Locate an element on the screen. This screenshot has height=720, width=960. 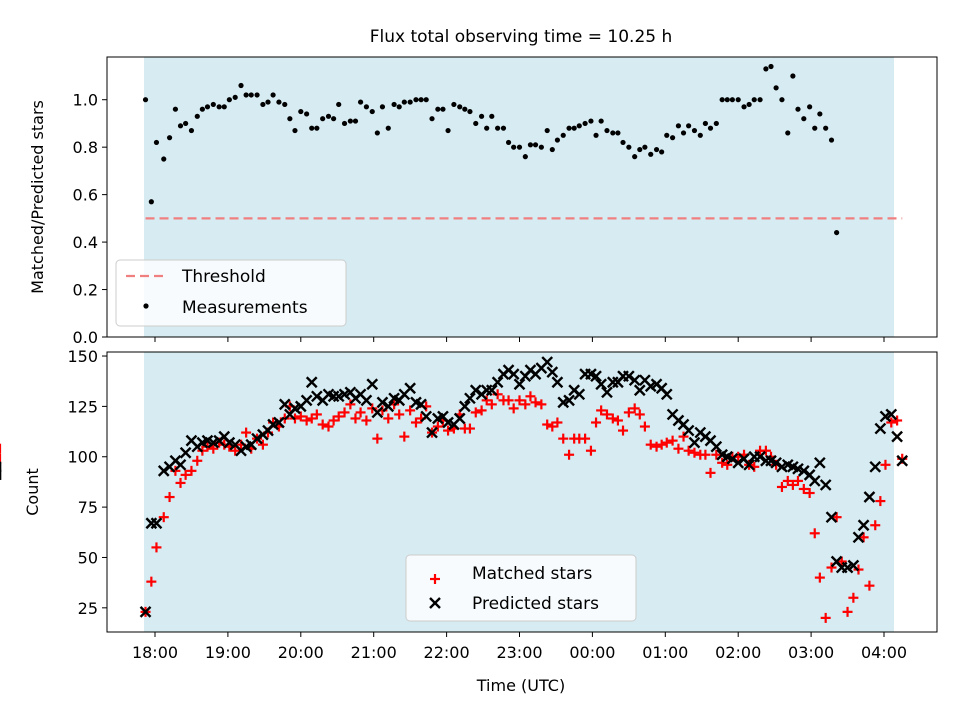
top-legend-box is located at coordinates (231, 293).